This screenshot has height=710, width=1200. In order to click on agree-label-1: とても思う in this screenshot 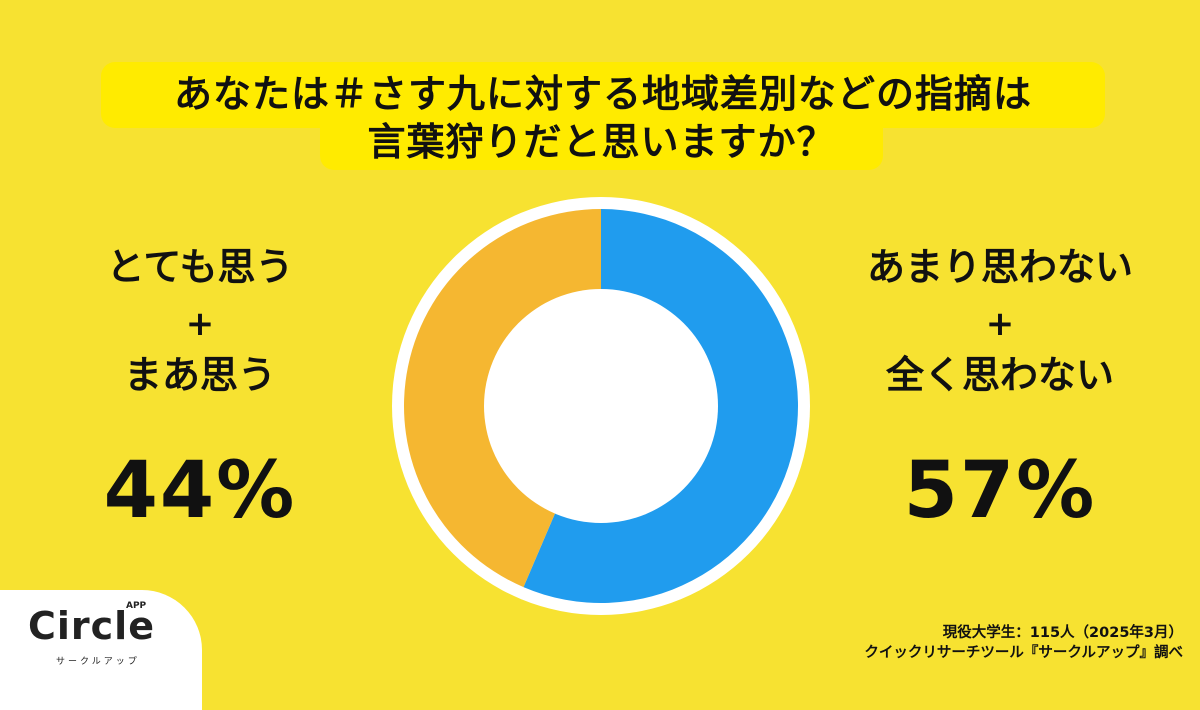, I will do `click(200, 267)`.